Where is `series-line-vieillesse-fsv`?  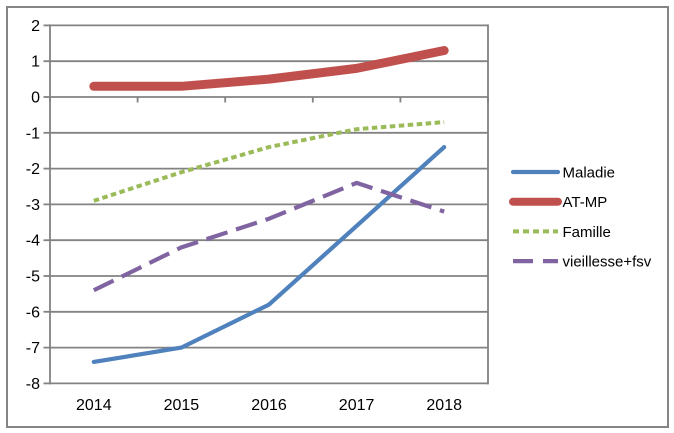
series-line-vieillesse-fsv is located at coordinates (268, 236).